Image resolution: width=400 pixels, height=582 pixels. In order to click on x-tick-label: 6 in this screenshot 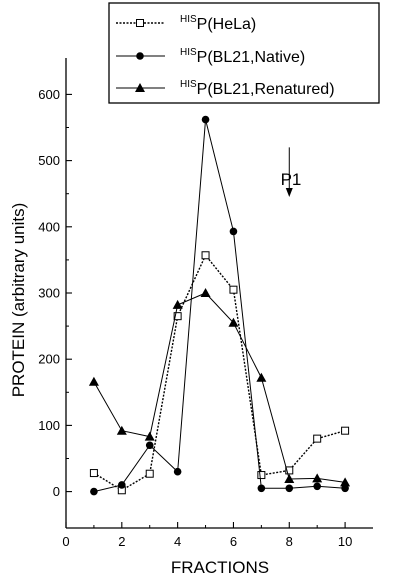, I will do `click(233, 541)`.